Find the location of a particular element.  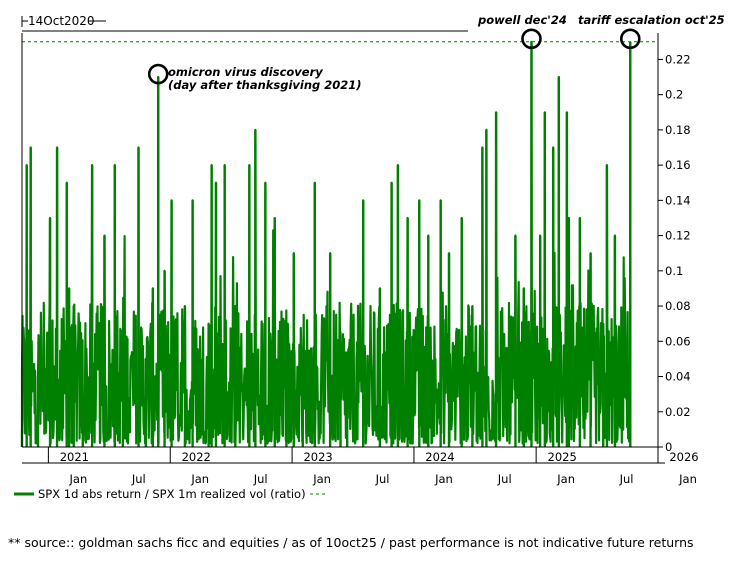

y-tick-label: 0.14 is located at coordinates (678, 200).